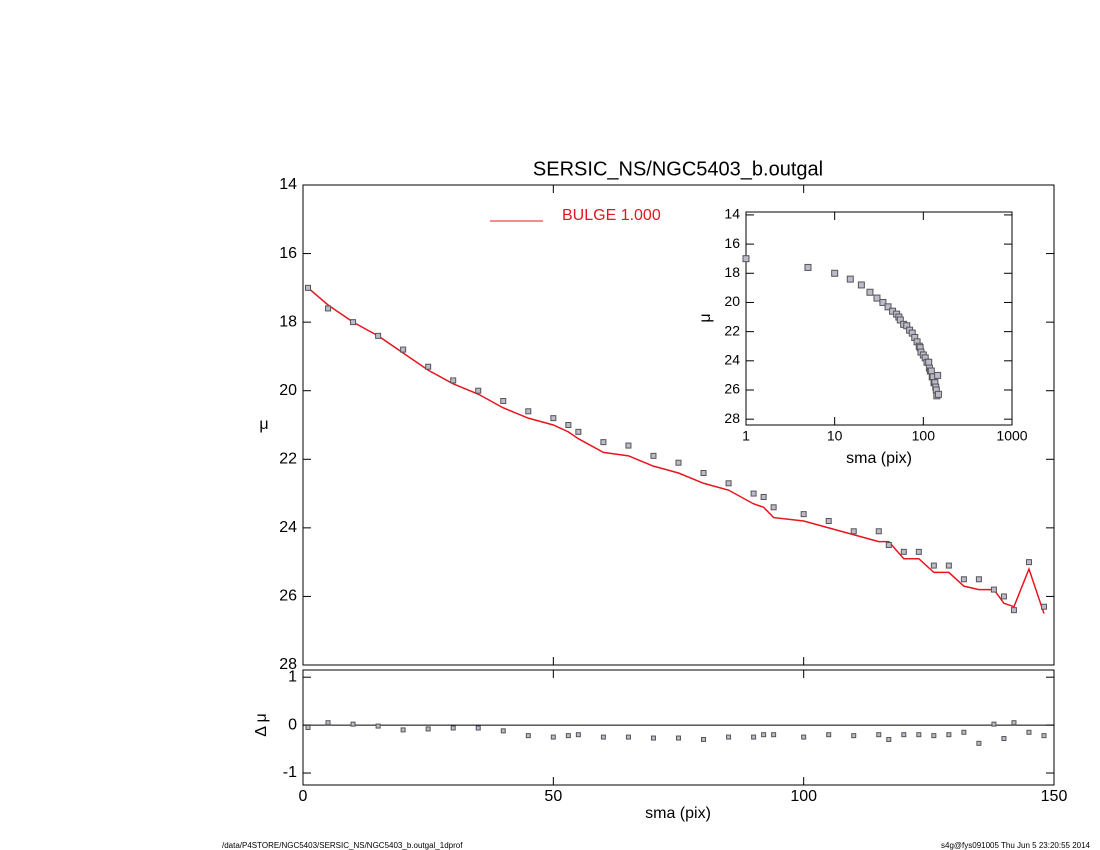  I want to click on y-tick-label: 0, so click(292, 724).